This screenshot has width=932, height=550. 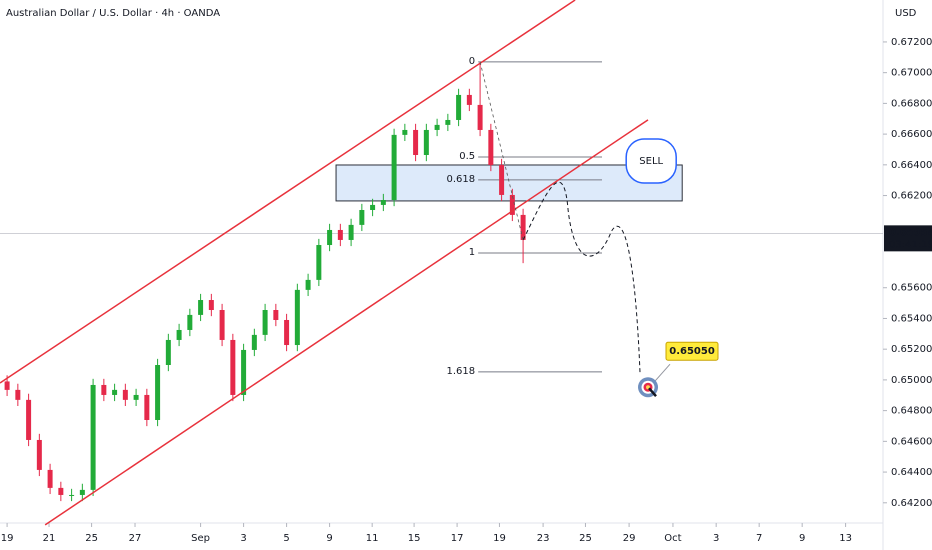 I want to click on x-tick-label: 13, so click(x=845, y=538).